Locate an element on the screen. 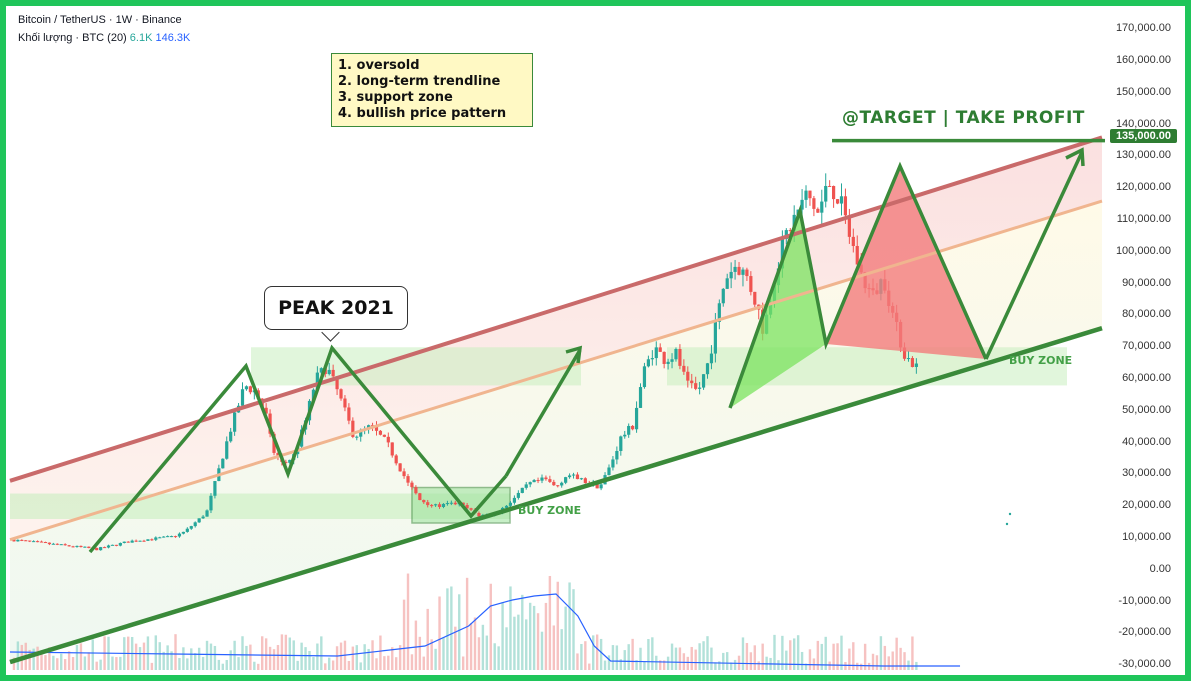 The image size is (1191, 681). target-label: @TARGET | TAKE PROFIT is located at coordinates (963, 118).